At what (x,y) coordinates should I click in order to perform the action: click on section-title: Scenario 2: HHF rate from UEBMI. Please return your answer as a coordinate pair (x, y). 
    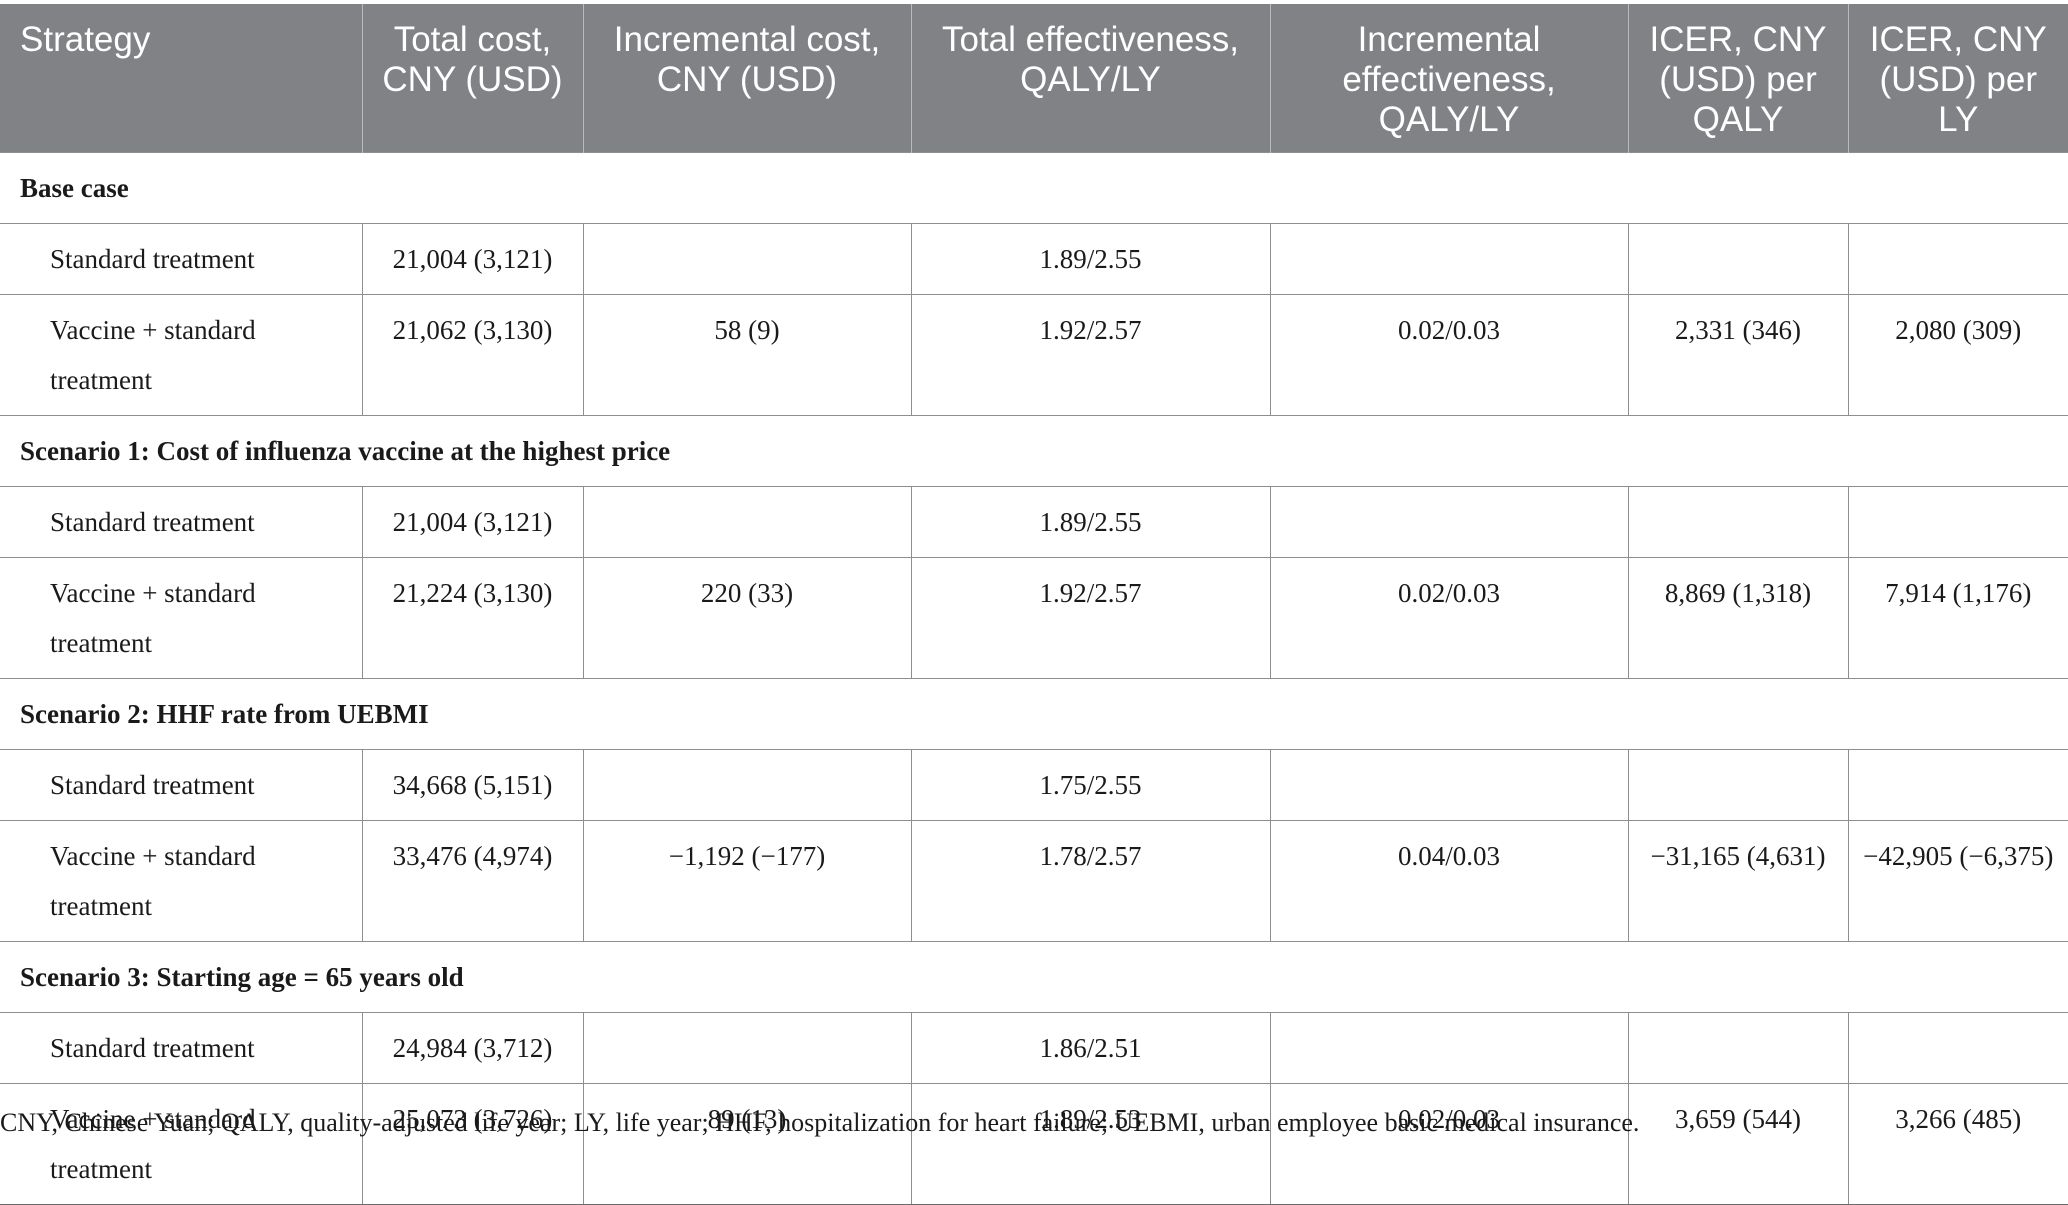
    Looking at the image, I should click on (1034, 714).